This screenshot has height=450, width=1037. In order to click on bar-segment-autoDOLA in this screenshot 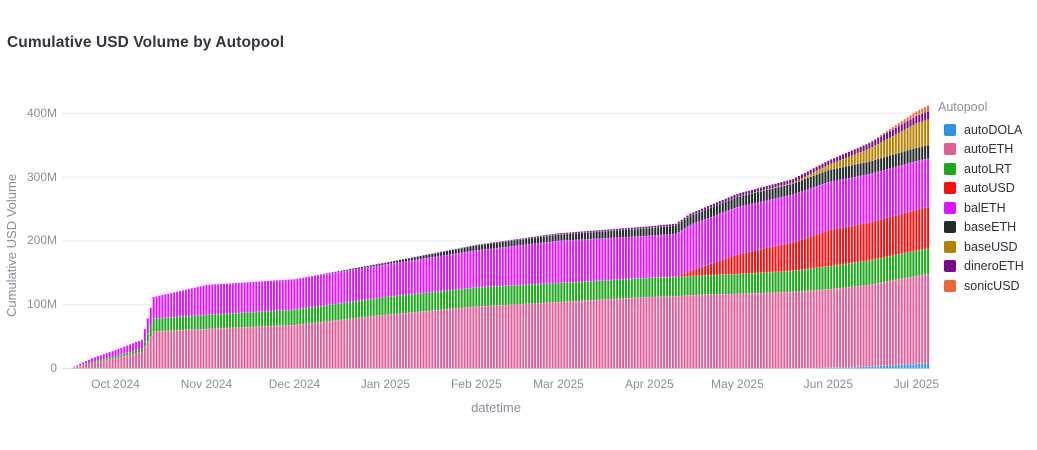, I will do `click(928, 366)`.